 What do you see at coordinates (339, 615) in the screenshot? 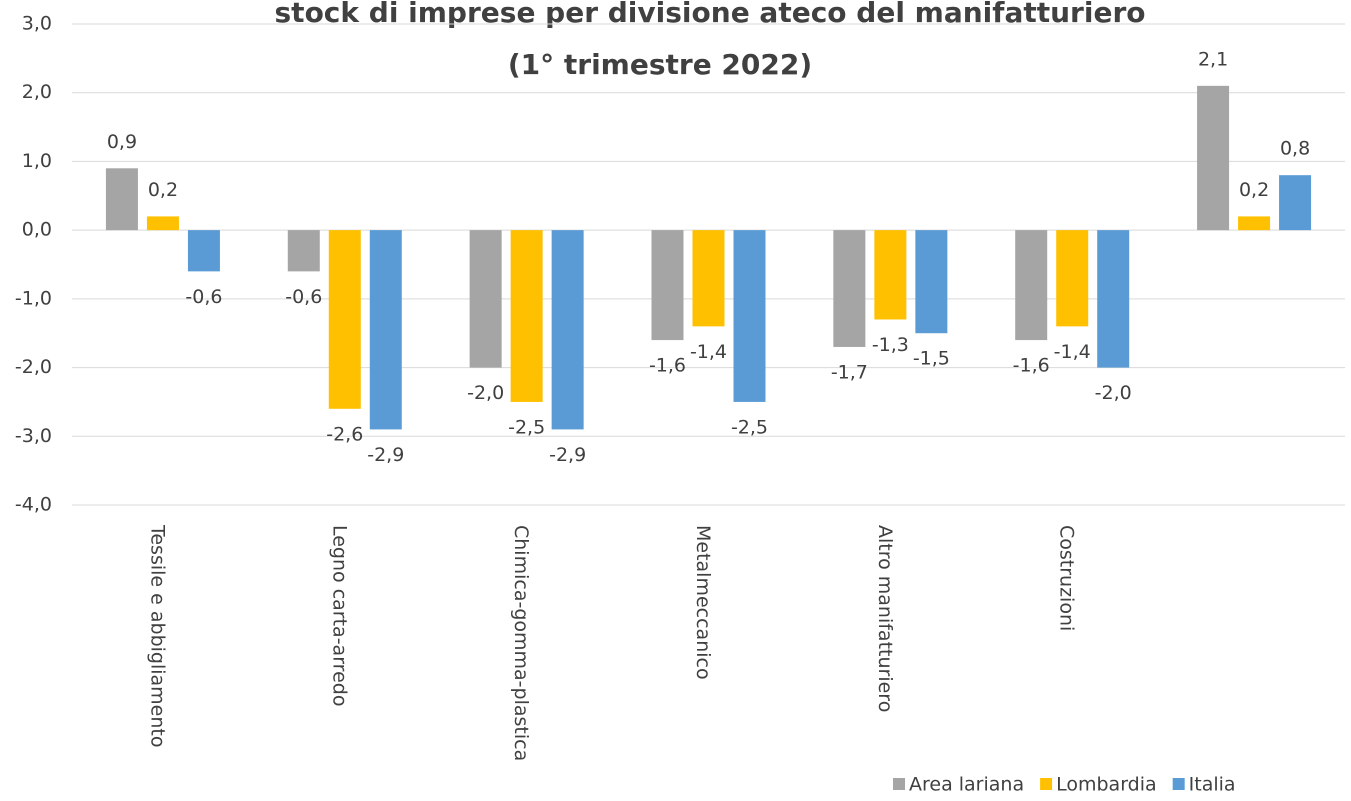
I see `x-tick-label: Legno carta-arredo` at bounding box center [339, 615].